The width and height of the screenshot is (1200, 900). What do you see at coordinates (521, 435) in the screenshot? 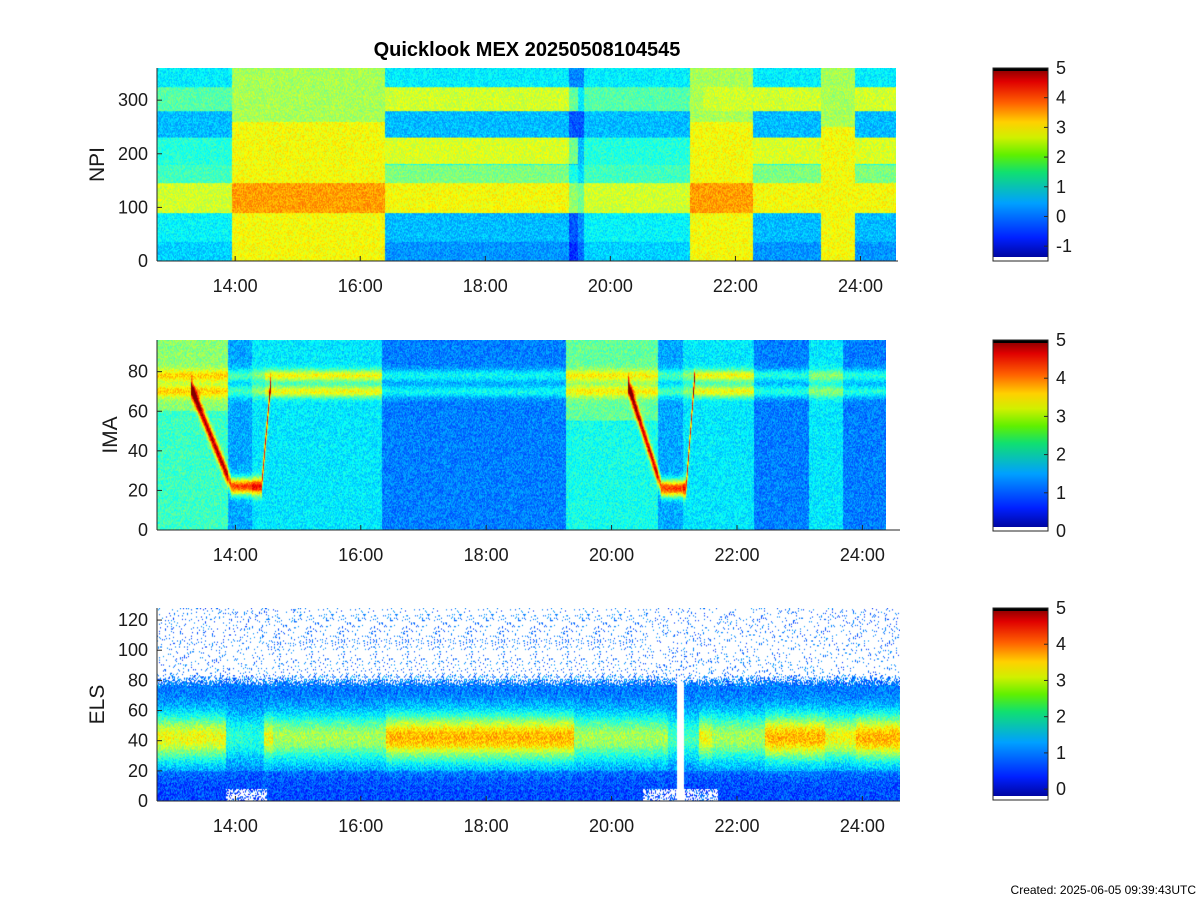
I see `spectrogram-ima` at bounding box center [521, 435].